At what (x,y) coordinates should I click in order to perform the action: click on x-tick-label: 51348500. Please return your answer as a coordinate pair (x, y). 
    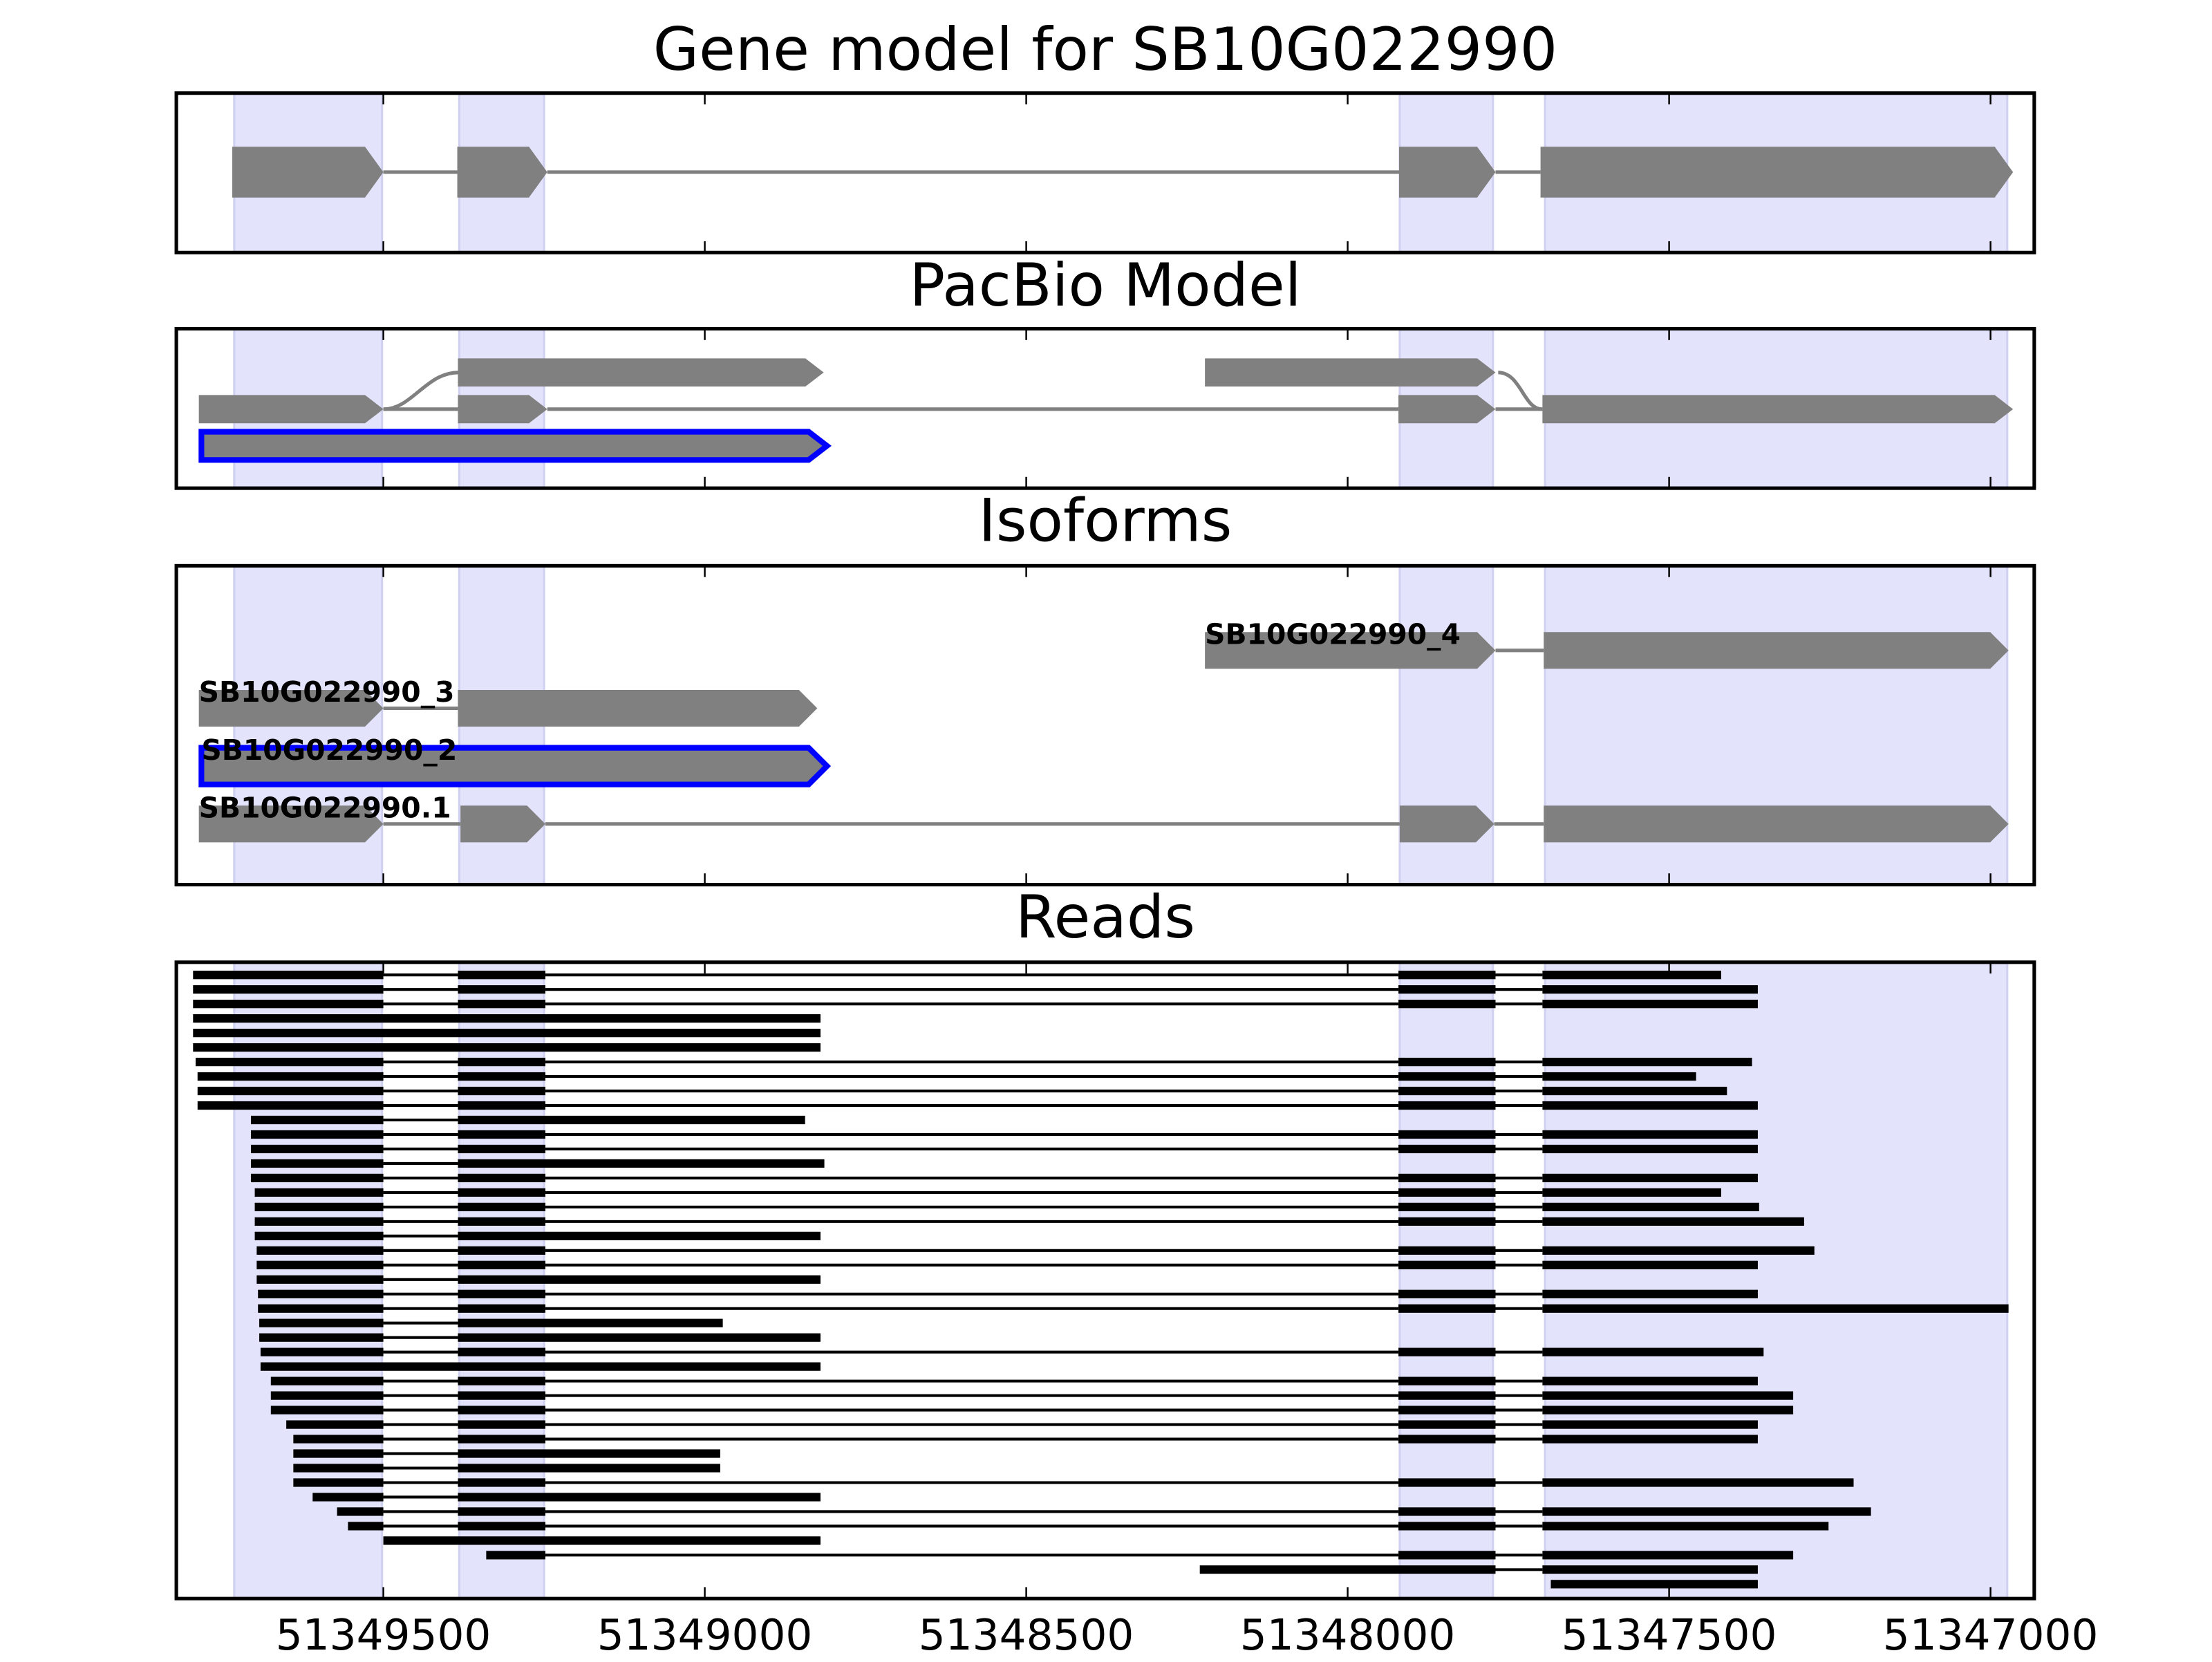
    Looking at the image, I should click on (1026, 1635).